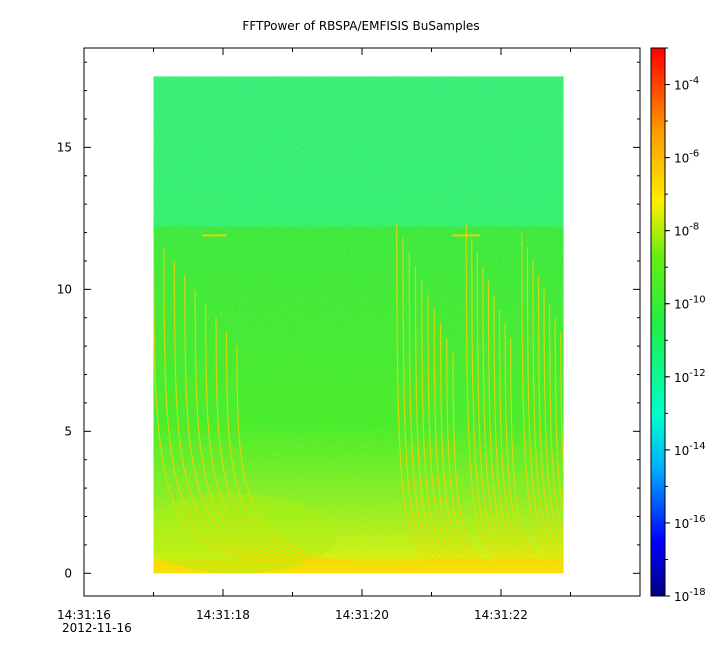 This screenshot has height=656, width=724. Describe the element at coordinates (686, 230) in the screenshot. I see `colorbar-tick-label: 10⁻⁸` at that location.